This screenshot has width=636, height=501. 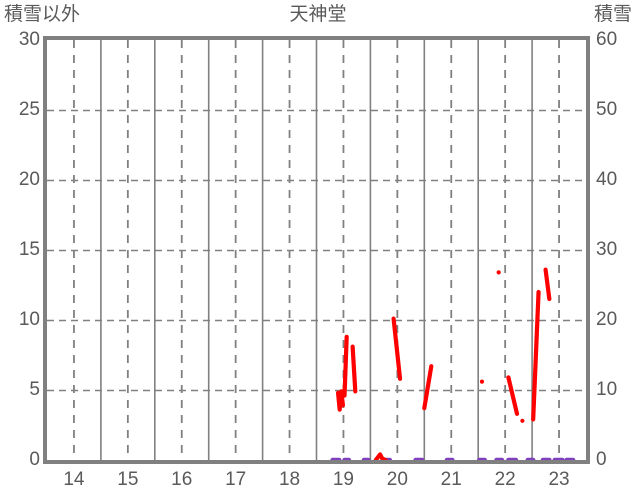 What do you see at coordinates (289, 479) in the screenshot?
I see `x-axis-tick: 18` at bounding box center [289, 479].